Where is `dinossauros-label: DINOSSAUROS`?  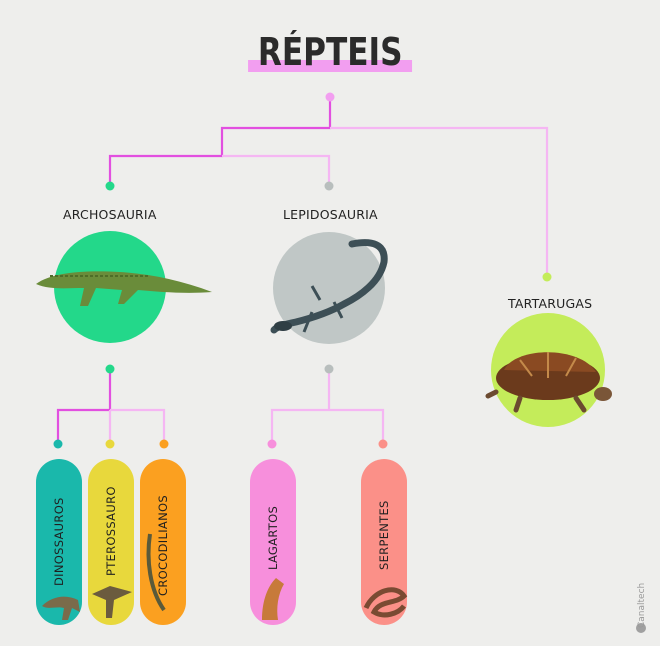
dinossauros-label: DINOSSAUROS is located at coordinates (59, 541).